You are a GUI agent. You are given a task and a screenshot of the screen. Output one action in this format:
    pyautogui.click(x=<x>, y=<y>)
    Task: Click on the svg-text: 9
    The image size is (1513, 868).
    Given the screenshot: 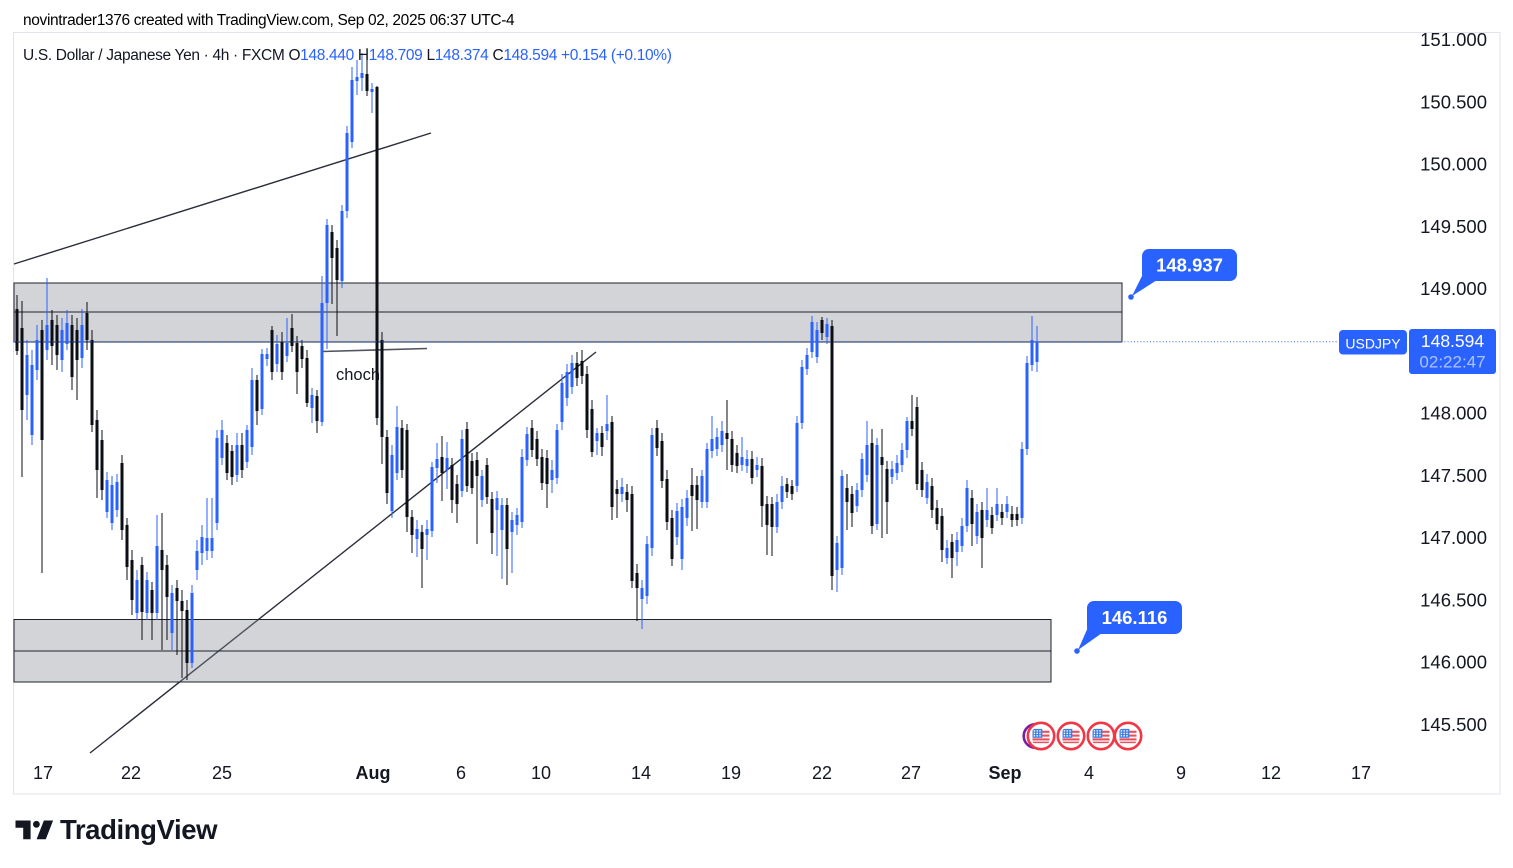 What is the action you would take?
    pyautogui.click(x=1181, y=773)
    